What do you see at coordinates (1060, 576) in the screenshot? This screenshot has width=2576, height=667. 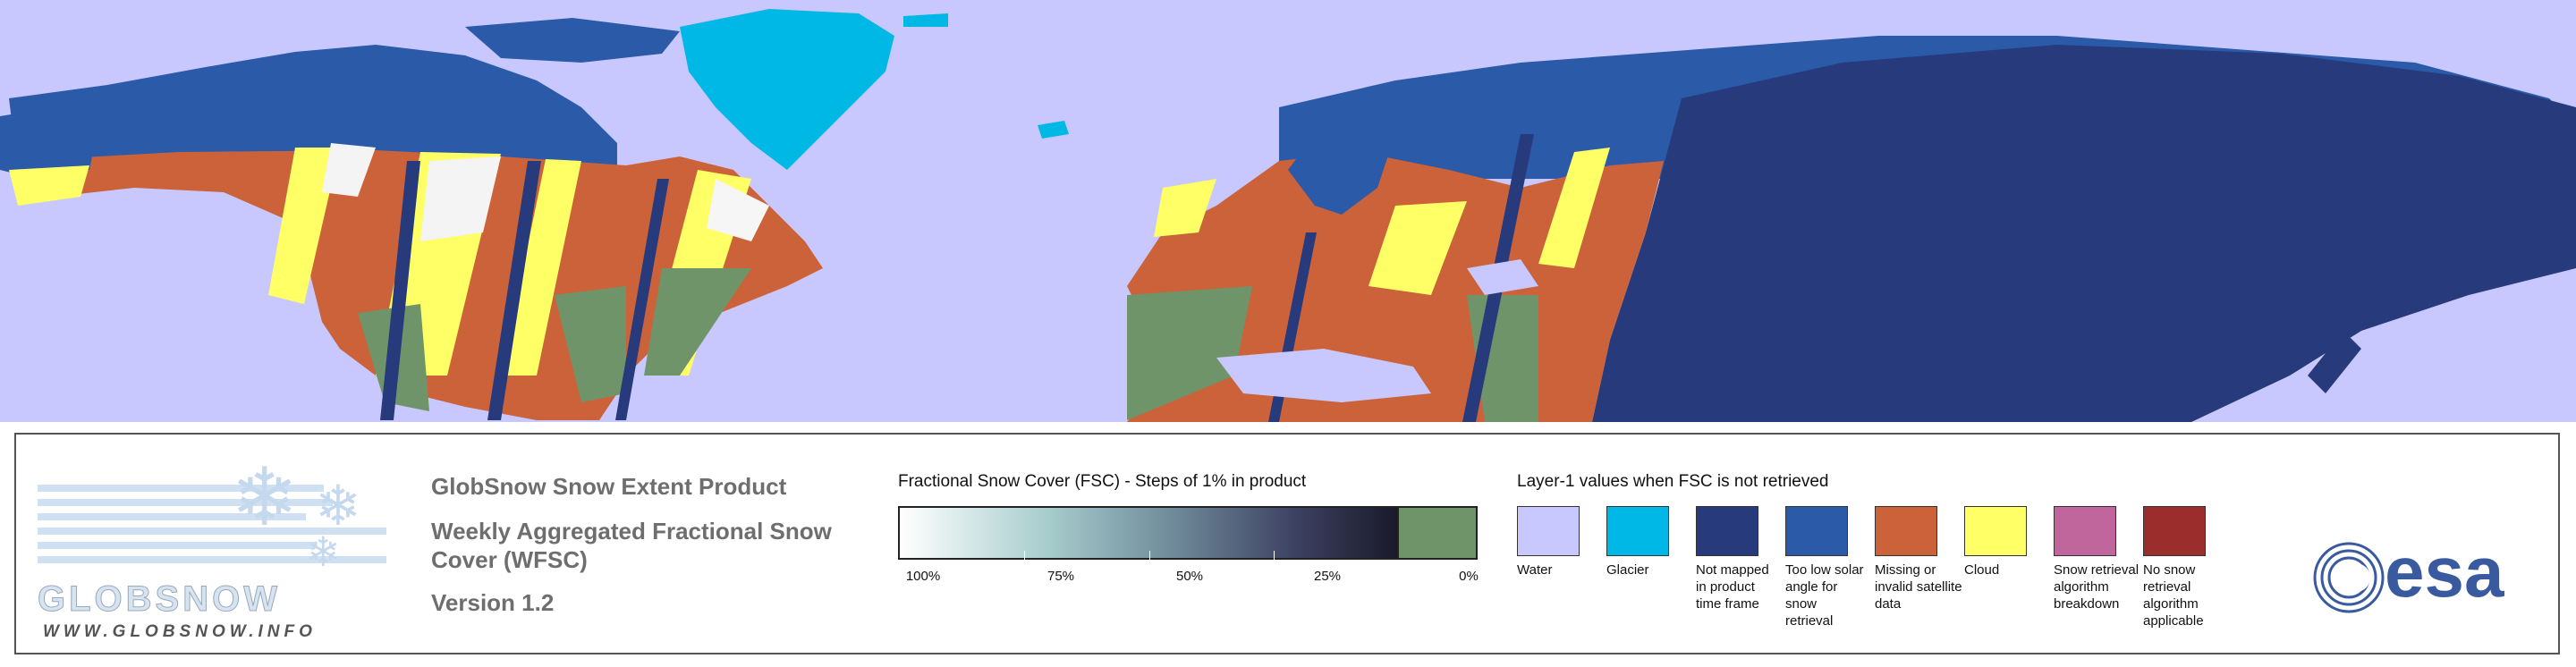 I see `fsc-tick-label: 75%` at bounding box center [1060, 576].